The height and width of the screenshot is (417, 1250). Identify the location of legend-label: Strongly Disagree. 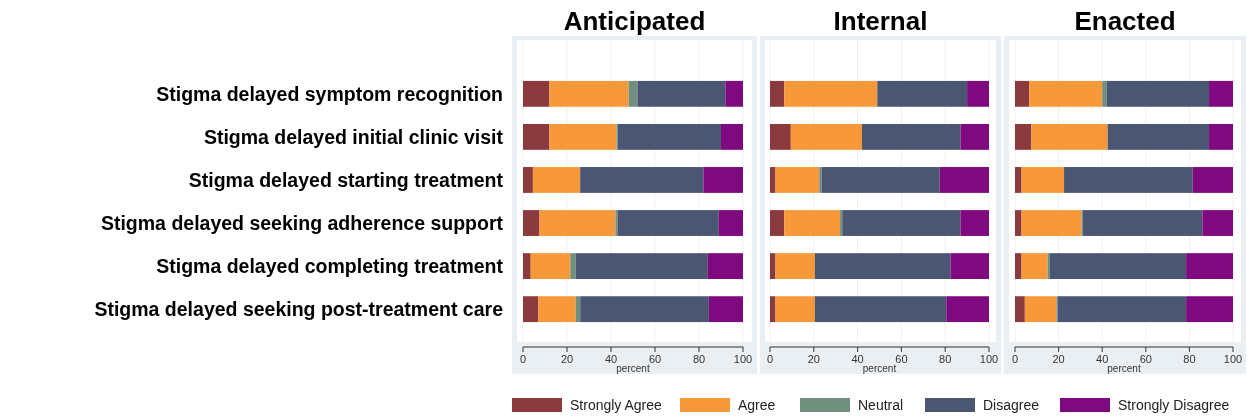
(1174, 404).